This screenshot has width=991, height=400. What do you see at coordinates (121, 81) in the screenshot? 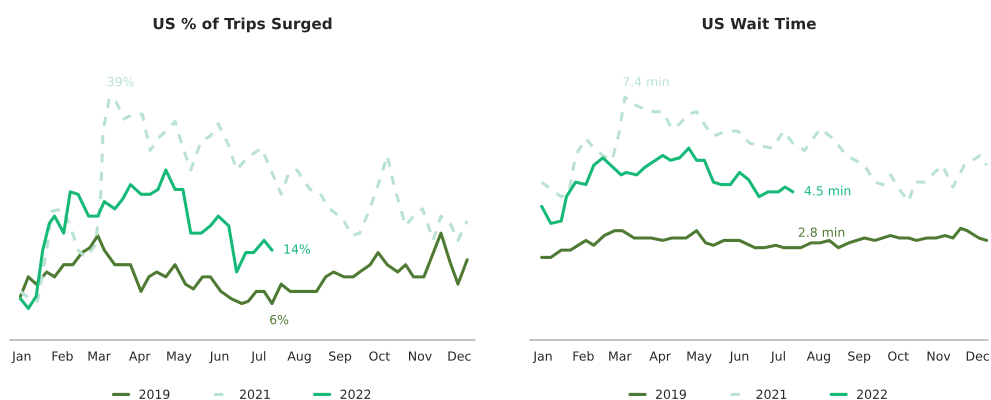
I see `annotation: 39%` at bounding box center [121, 81].